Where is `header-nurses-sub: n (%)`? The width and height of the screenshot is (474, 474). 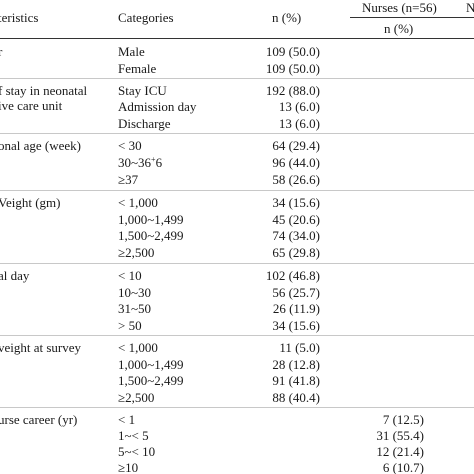
header-nurses-sub: n (%) is located at coordinates (399, 28).